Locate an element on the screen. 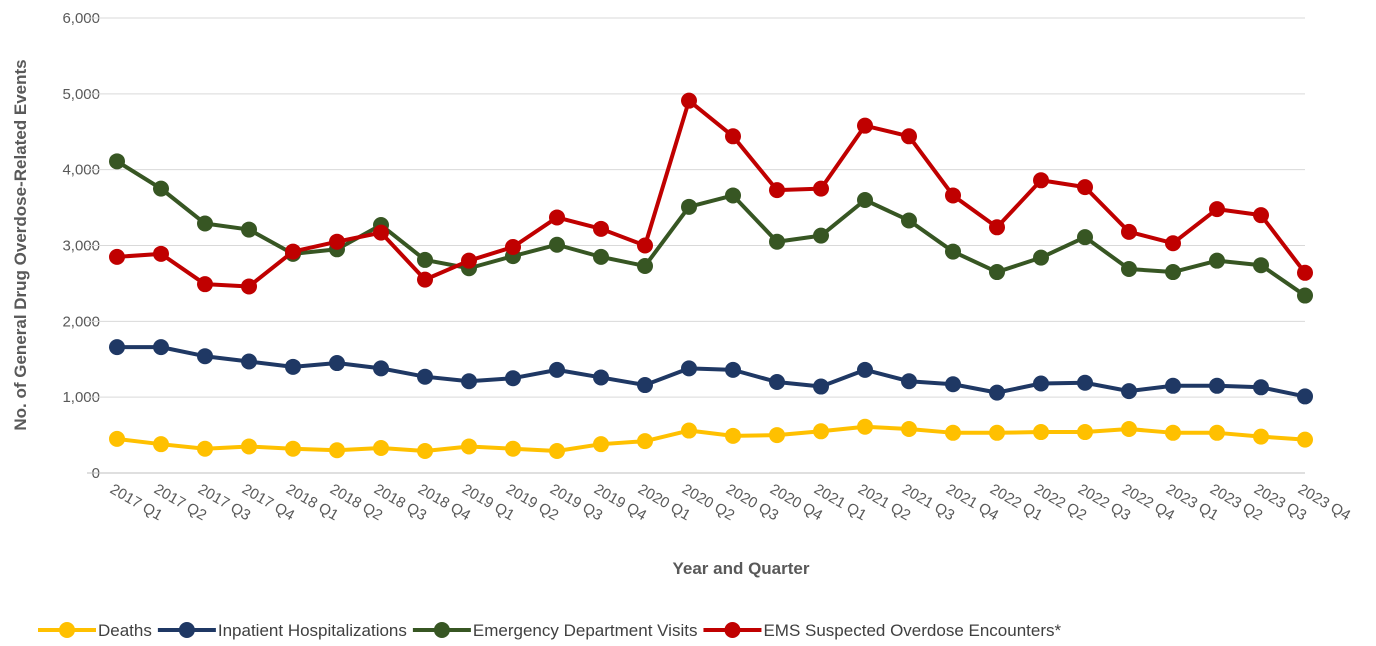  y-tick-label: 6,000 is located at coordinates (81, 18).